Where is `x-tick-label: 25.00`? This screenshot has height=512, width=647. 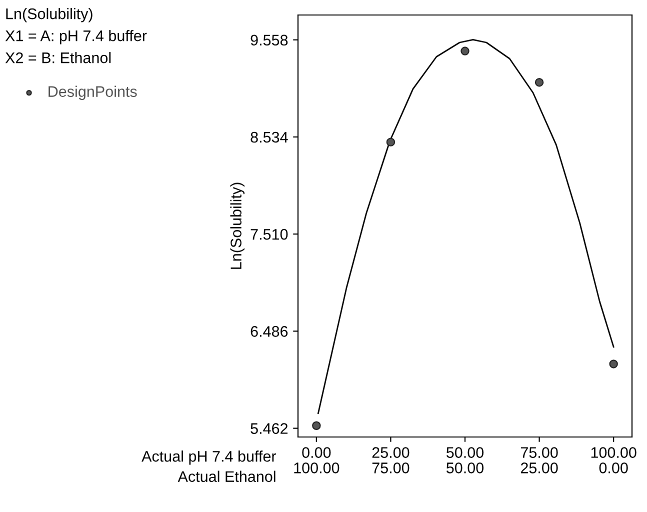 x-tick-label: 25.00 is located at coordinates (391, 452).